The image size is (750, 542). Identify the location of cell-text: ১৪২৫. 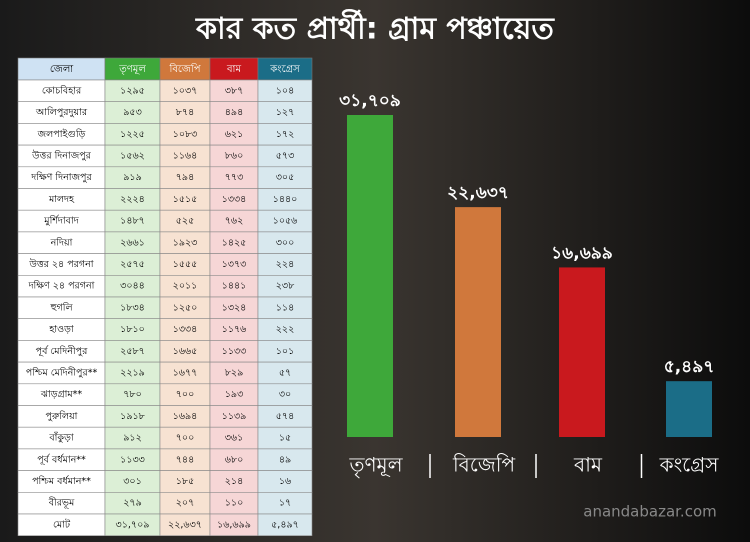
(234, 242).